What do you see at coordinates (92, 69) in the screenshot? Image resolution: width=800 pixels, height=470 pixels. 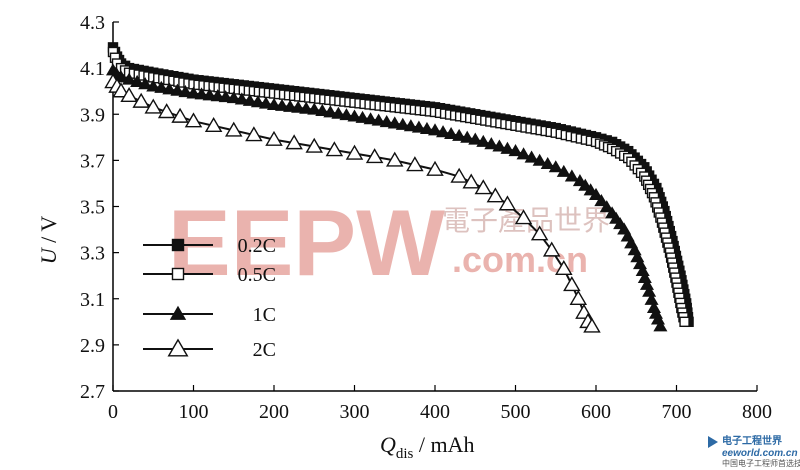 I see `y-tick-label: 4.1` at bounding box center [92, 69].